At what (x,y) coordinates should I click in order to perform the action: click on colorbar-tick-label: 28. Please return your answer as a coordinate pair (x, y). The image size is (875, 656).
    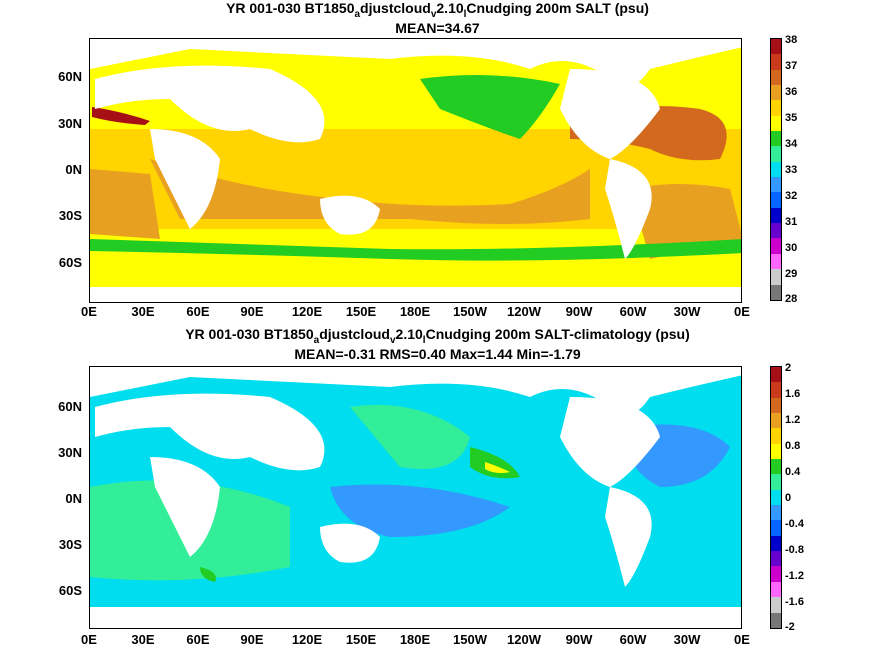
    Looking at the image, I should click on (791, 299).